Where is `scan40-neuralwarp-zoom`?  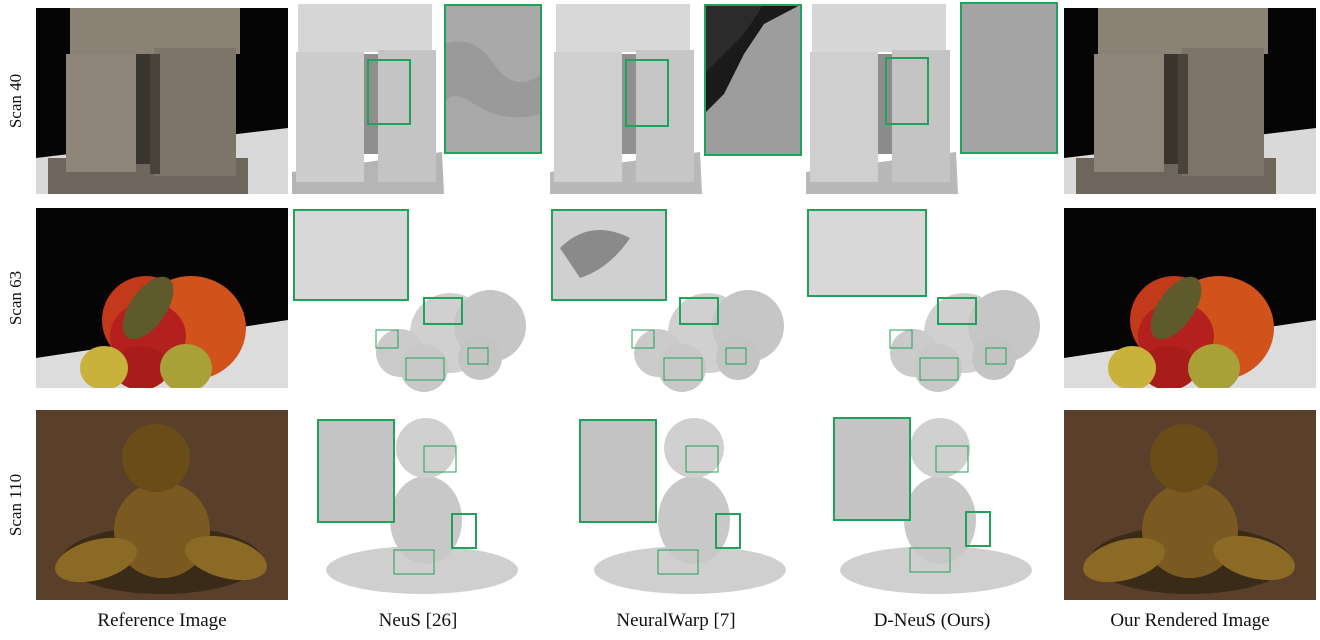 scan40-neuralwarp-zoom is located at coordinates (753, 80).